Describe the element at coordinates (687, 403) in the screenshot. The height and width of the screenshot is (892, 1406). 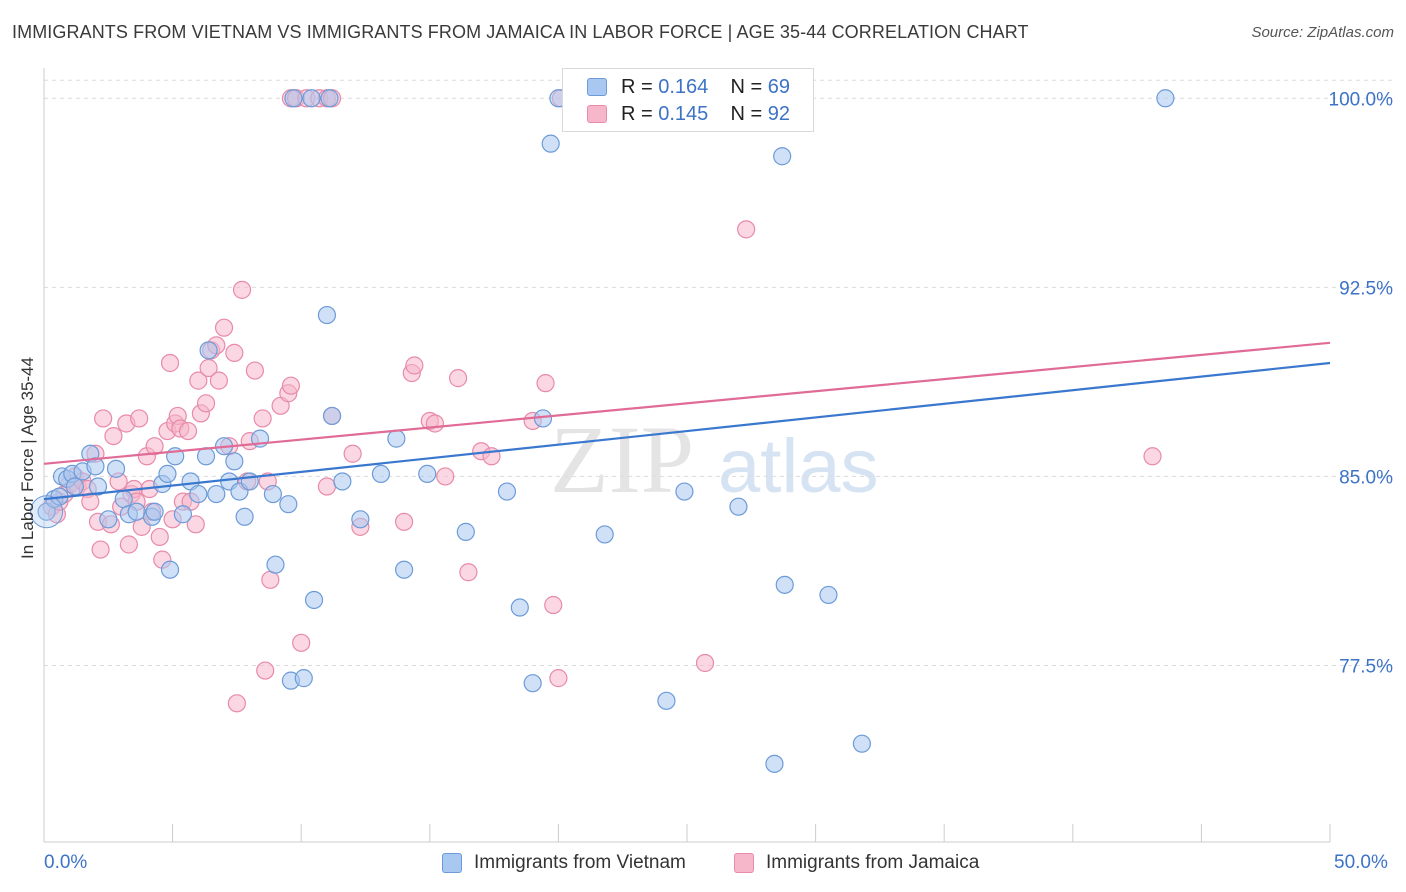
I see `trend-line-jamaica` at that location.